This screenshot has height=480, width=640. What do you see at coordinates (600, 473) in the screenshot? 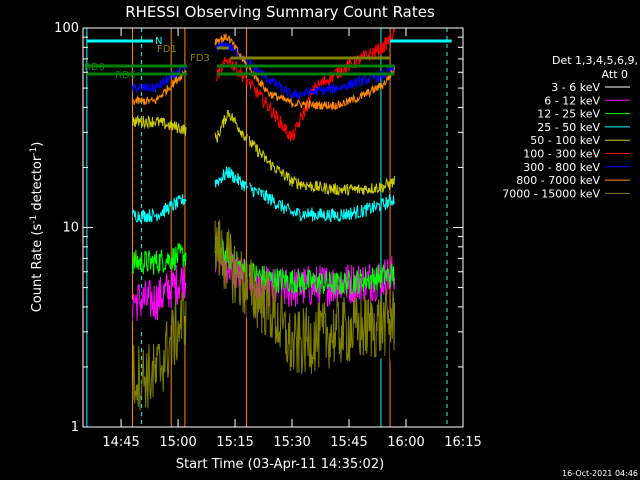
I see `generation-timestamp: 16-Oct-2021 04:46` at bounding box center [600, 473].